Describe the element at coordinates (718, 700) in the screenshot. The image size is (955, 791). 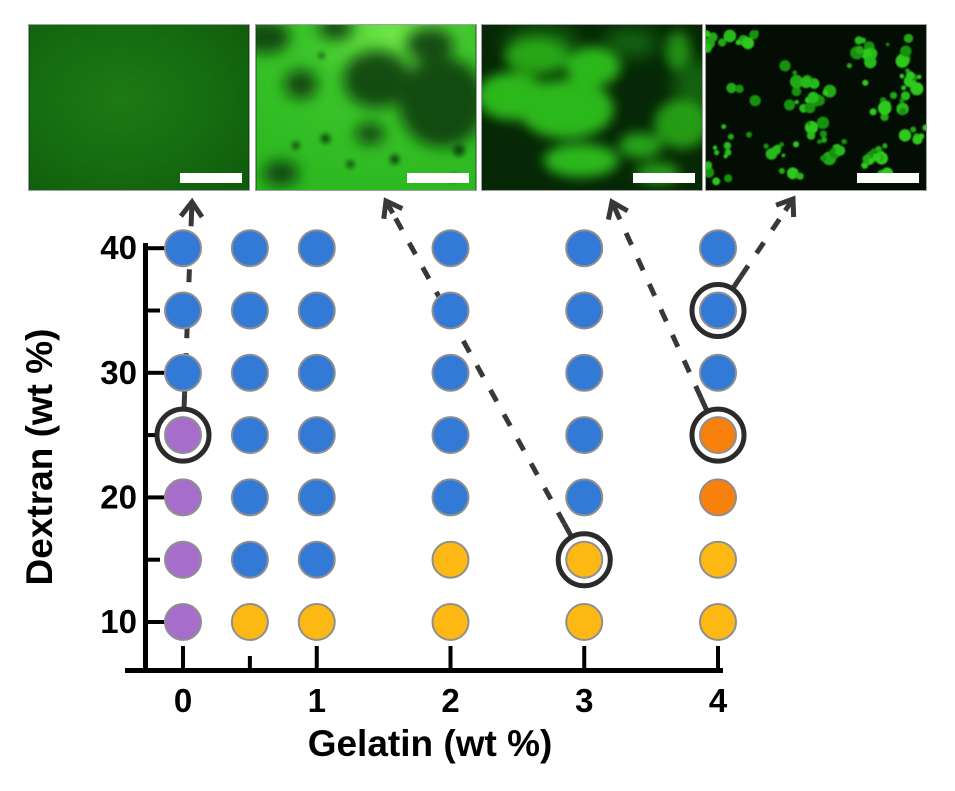
I see `x-tick-label: 4` at that location.